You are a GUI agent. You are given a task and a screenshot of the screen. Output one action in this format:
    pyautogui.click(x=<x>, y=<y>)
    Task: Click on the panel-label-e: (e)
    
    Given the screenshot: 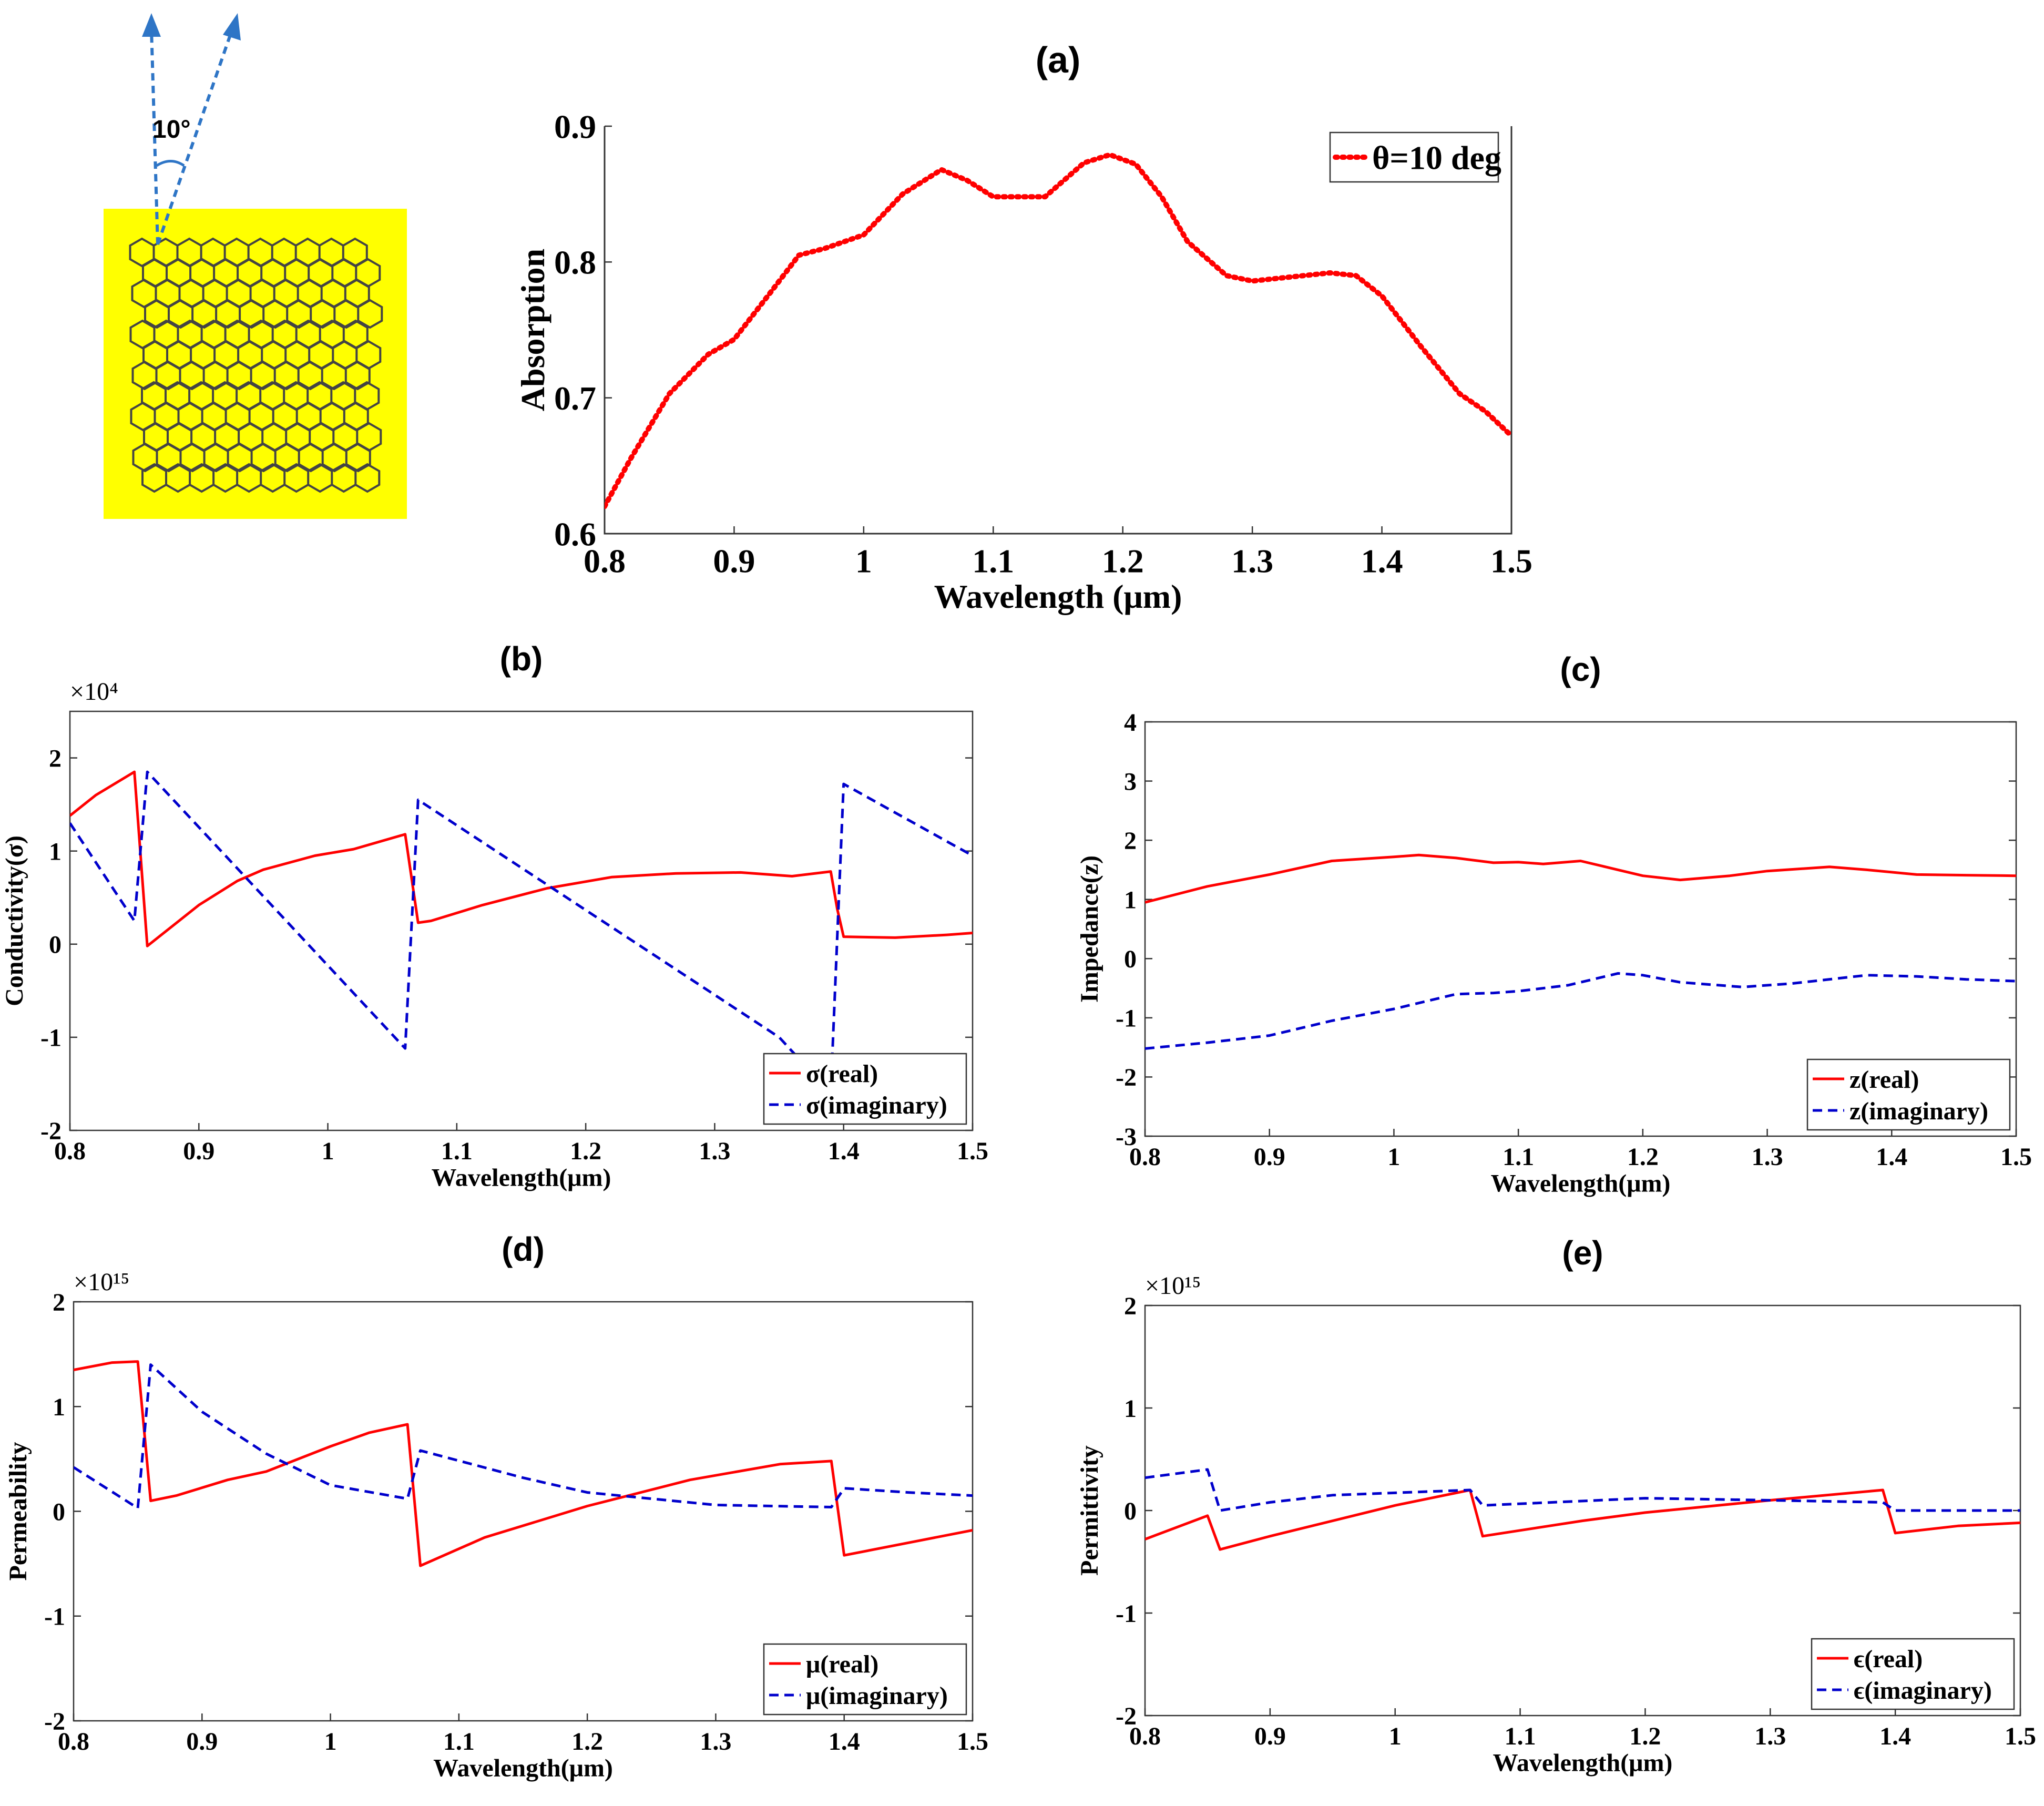 What is the action you would take?
    pyautogui.click(x=1582, y=1253)
    